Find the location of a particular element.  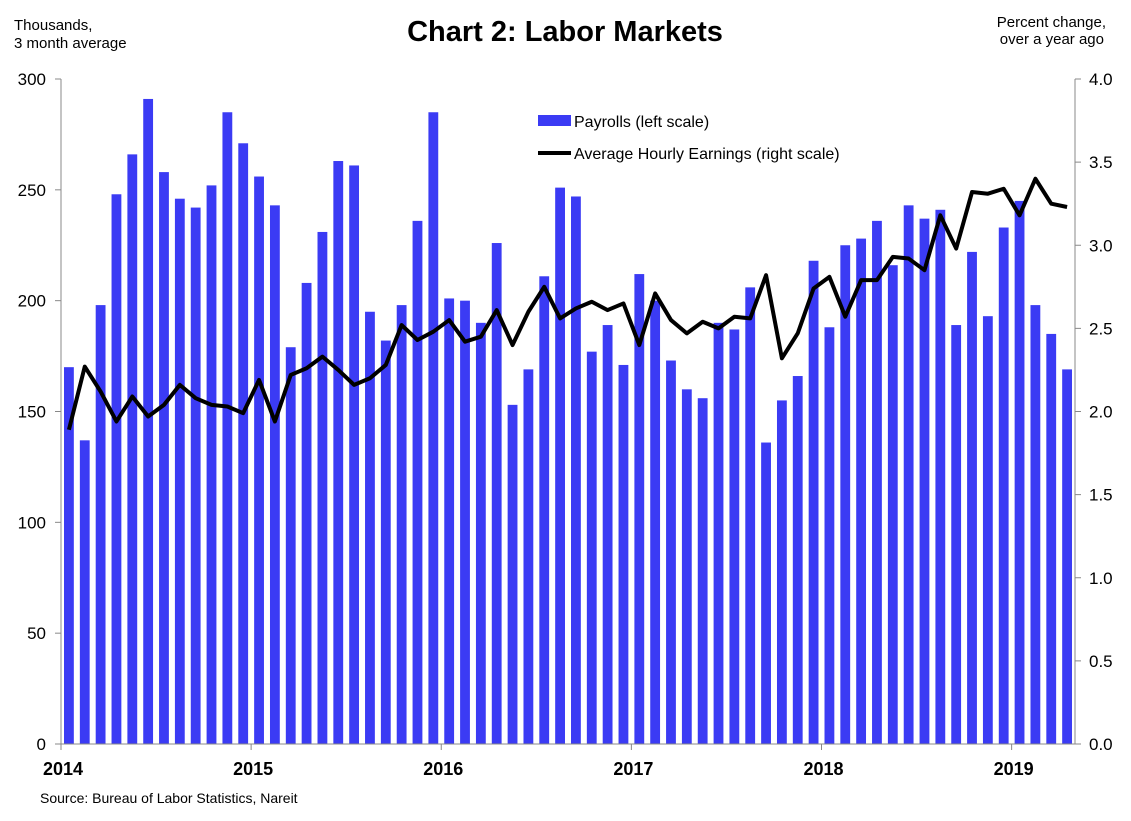

legend-label-payrolls: Payrolls (left scale) is located at coordinates (641, 122).